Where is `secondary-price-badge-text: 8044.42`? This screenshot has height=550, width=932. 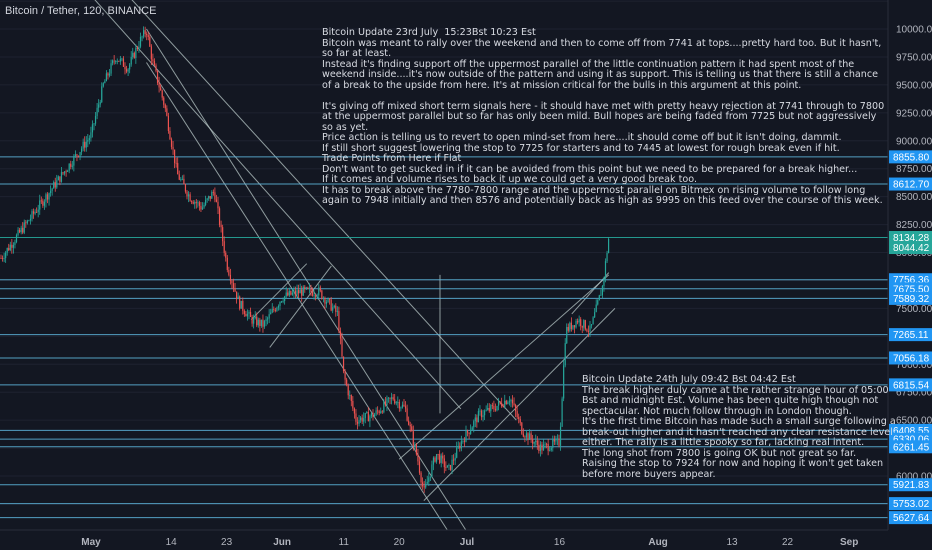 secondary-price-badge-text: 8044.42 is located at coordinates (911, 248).